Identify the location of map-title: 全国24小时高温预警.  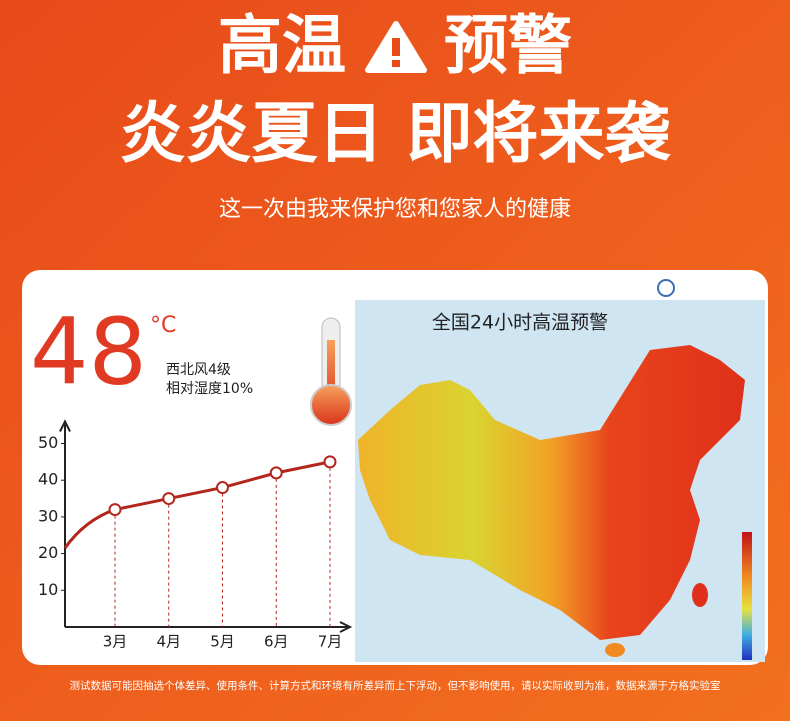
(520, 323).